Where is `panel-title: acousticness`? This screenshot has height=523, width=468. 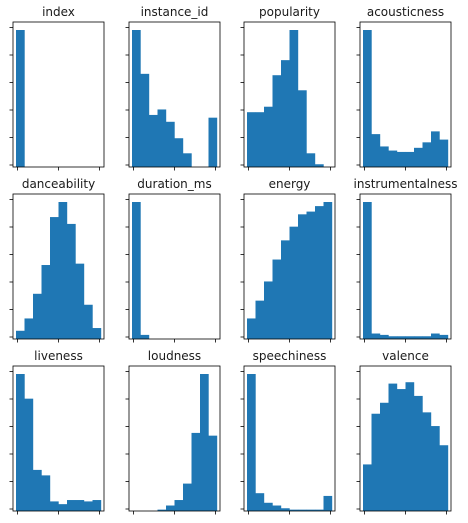
panel-title: acousticness is located at coordinates (405, 12).